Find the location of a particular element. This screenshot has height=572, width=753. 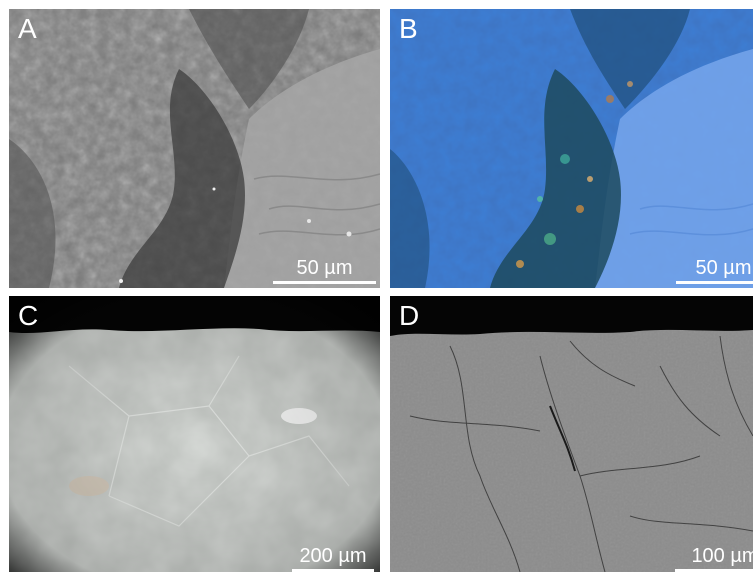

panel-a-scale-line is located at coordinates (324, 282).